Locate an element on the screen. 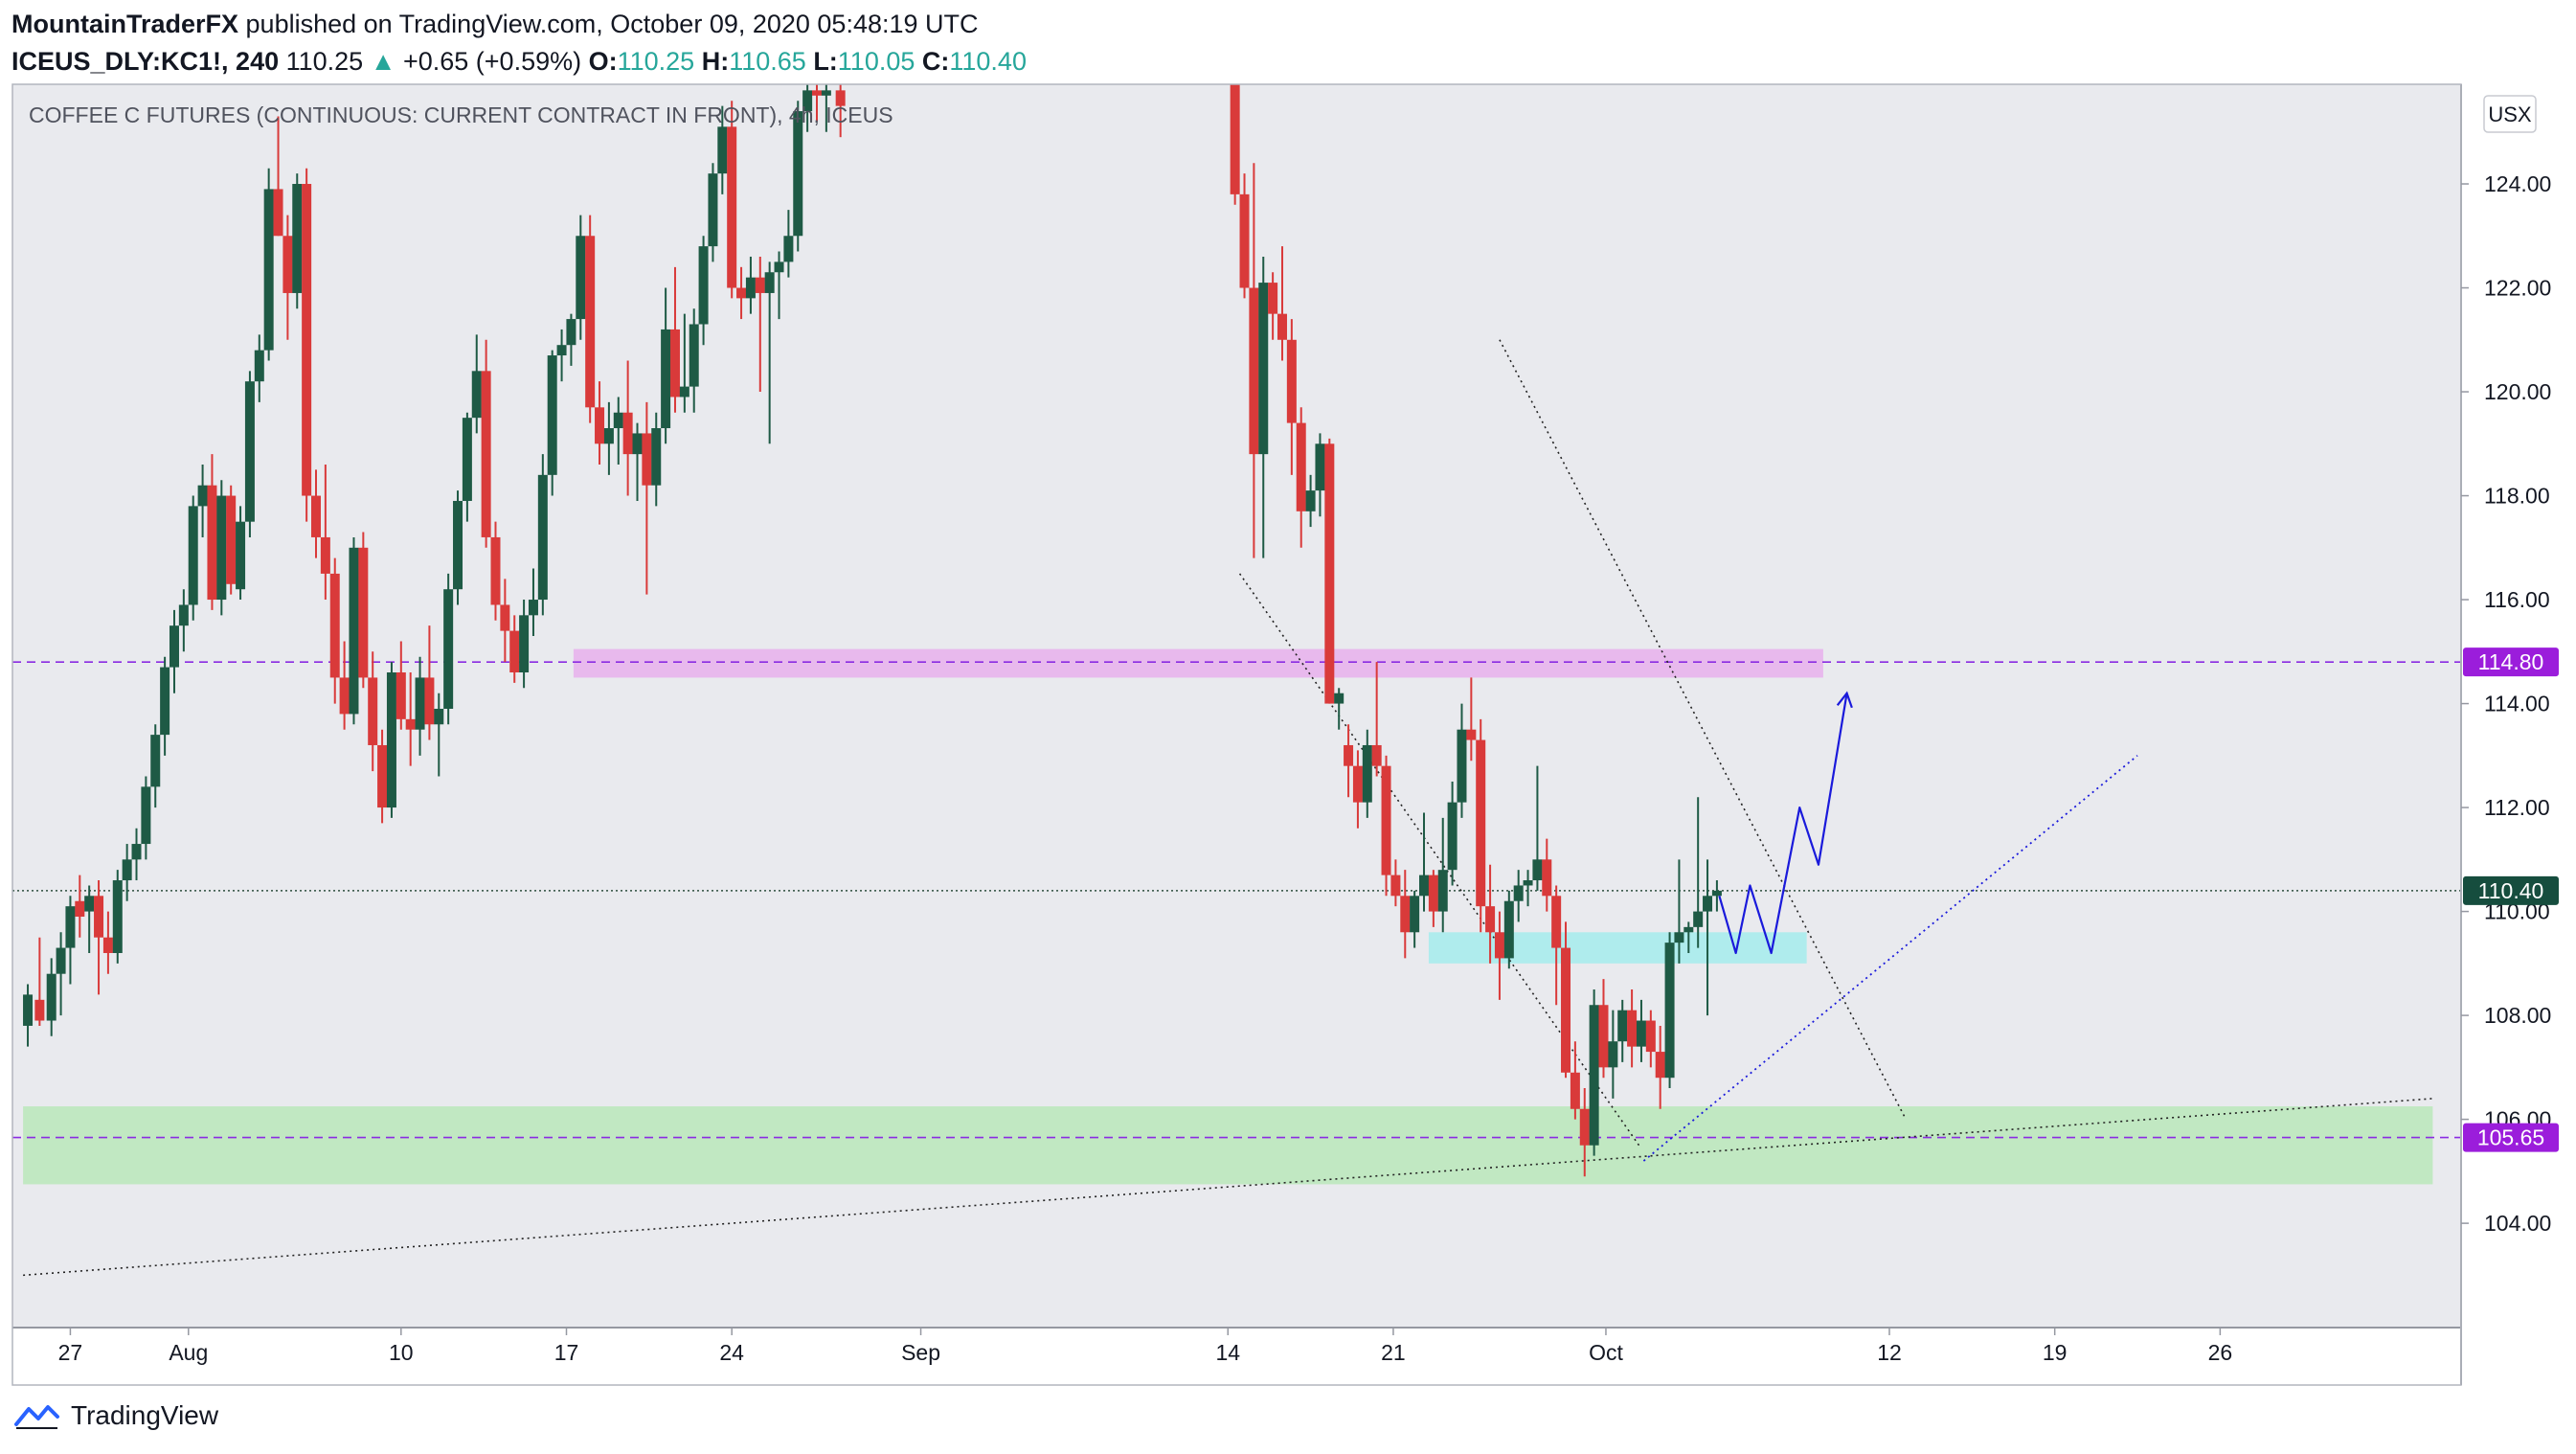 The image size is (2576, 1454). price-label: 114.80 is located at coordinates (2511, 662).